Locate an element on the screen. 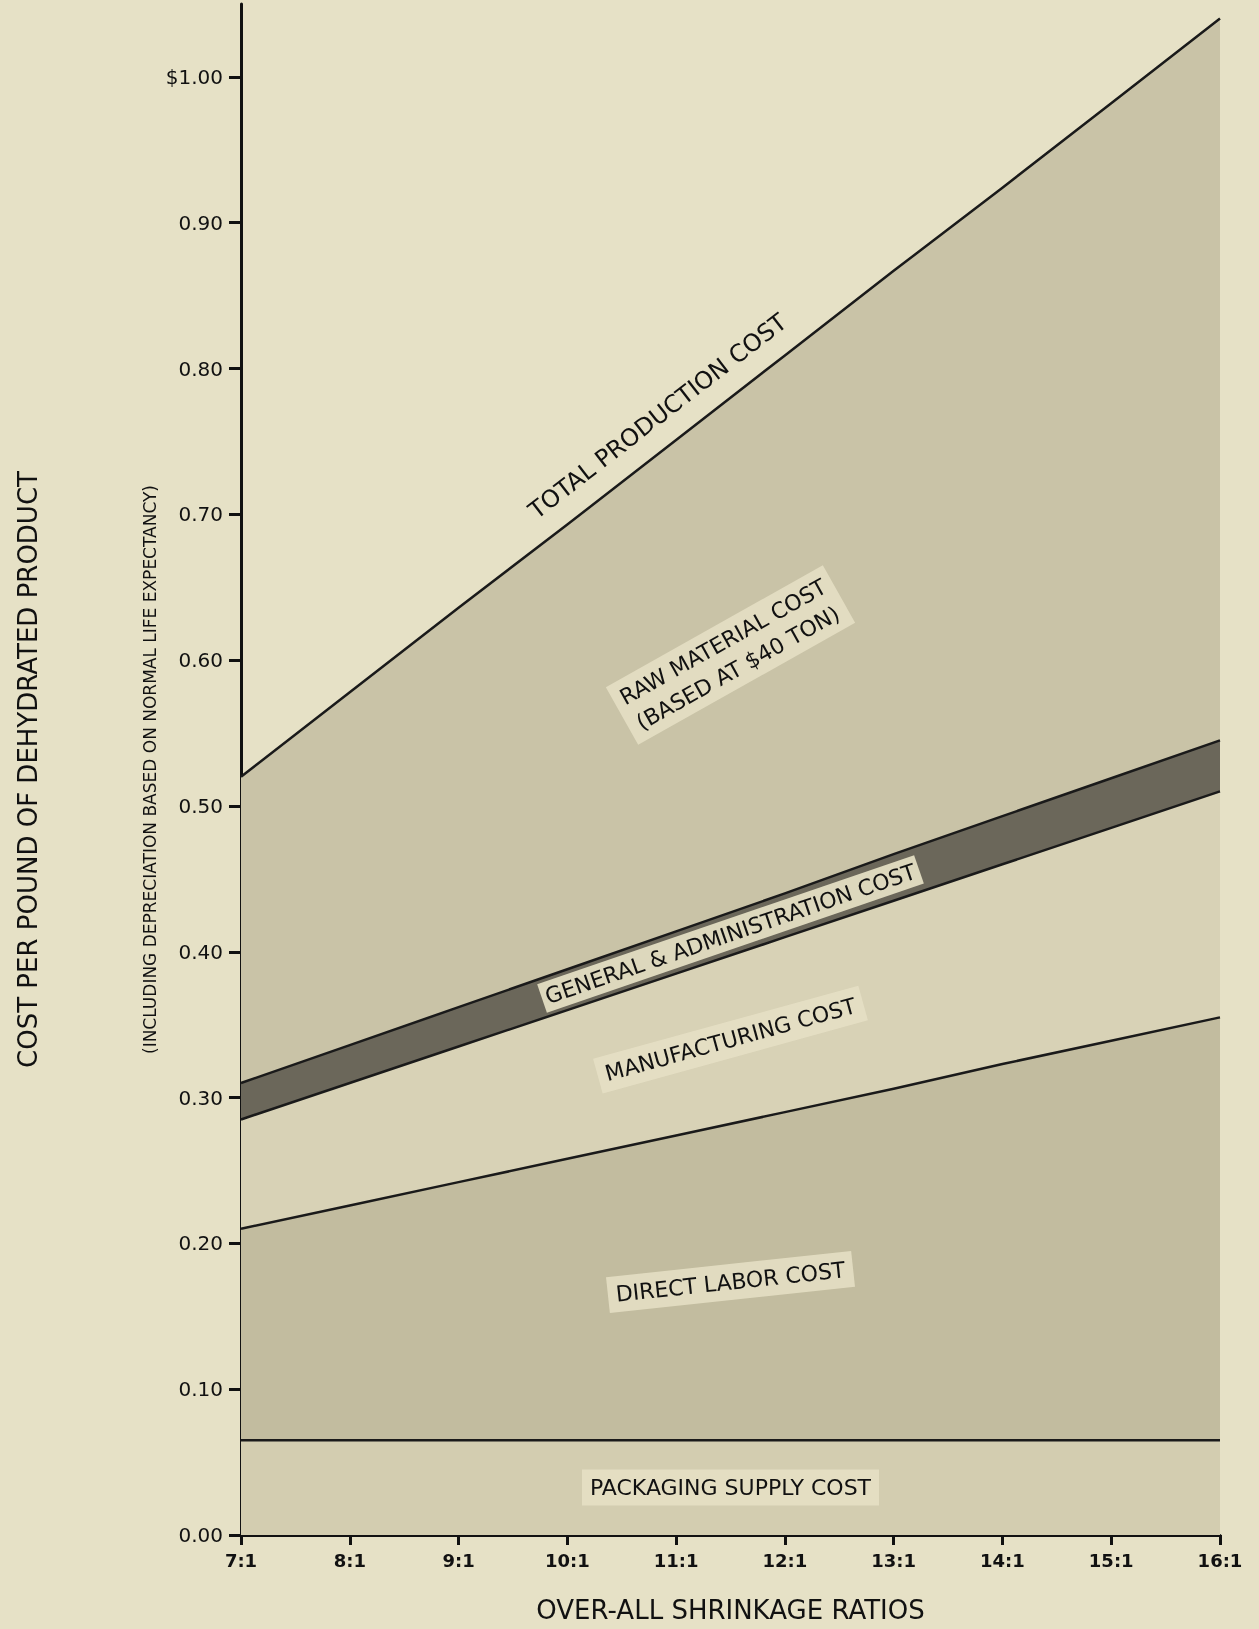 The image size is (1259, 1629). y-tick-label: 0.60 is located at coordinates (200, 660).